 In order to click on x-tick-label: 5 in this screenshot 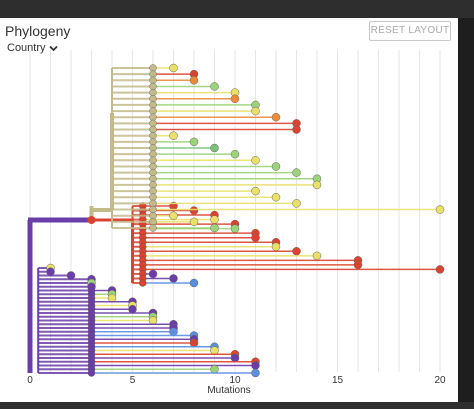, I will do `click(133, 379)`.